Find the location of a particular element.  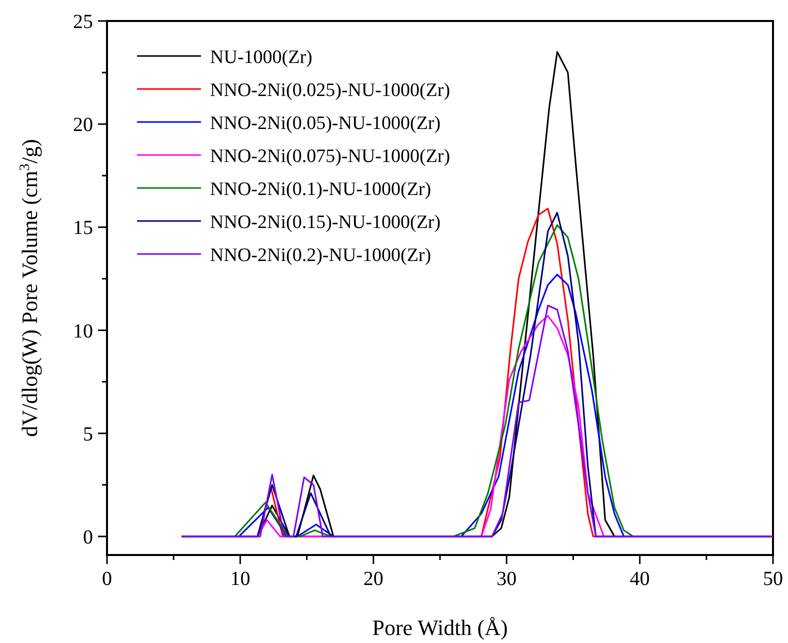

y-tick-label: 0 is located at coordinates (88, 537).